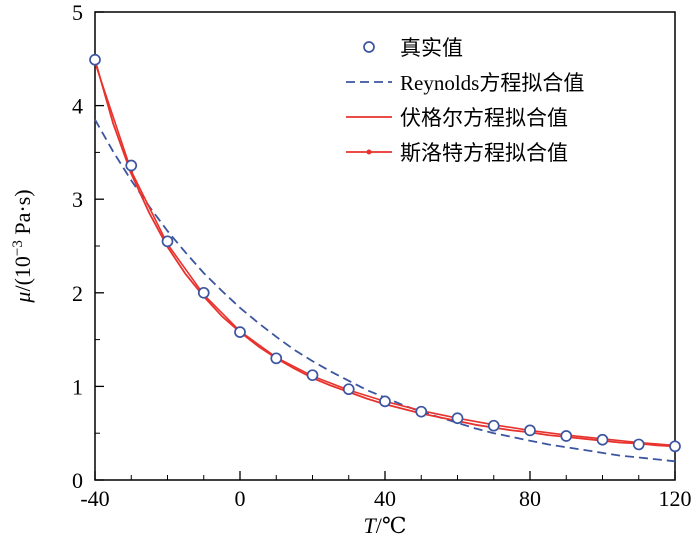  Describe the element at coordinates (22, 298) in the screenshot. I see `y-axis-symbol: μ` at that location.